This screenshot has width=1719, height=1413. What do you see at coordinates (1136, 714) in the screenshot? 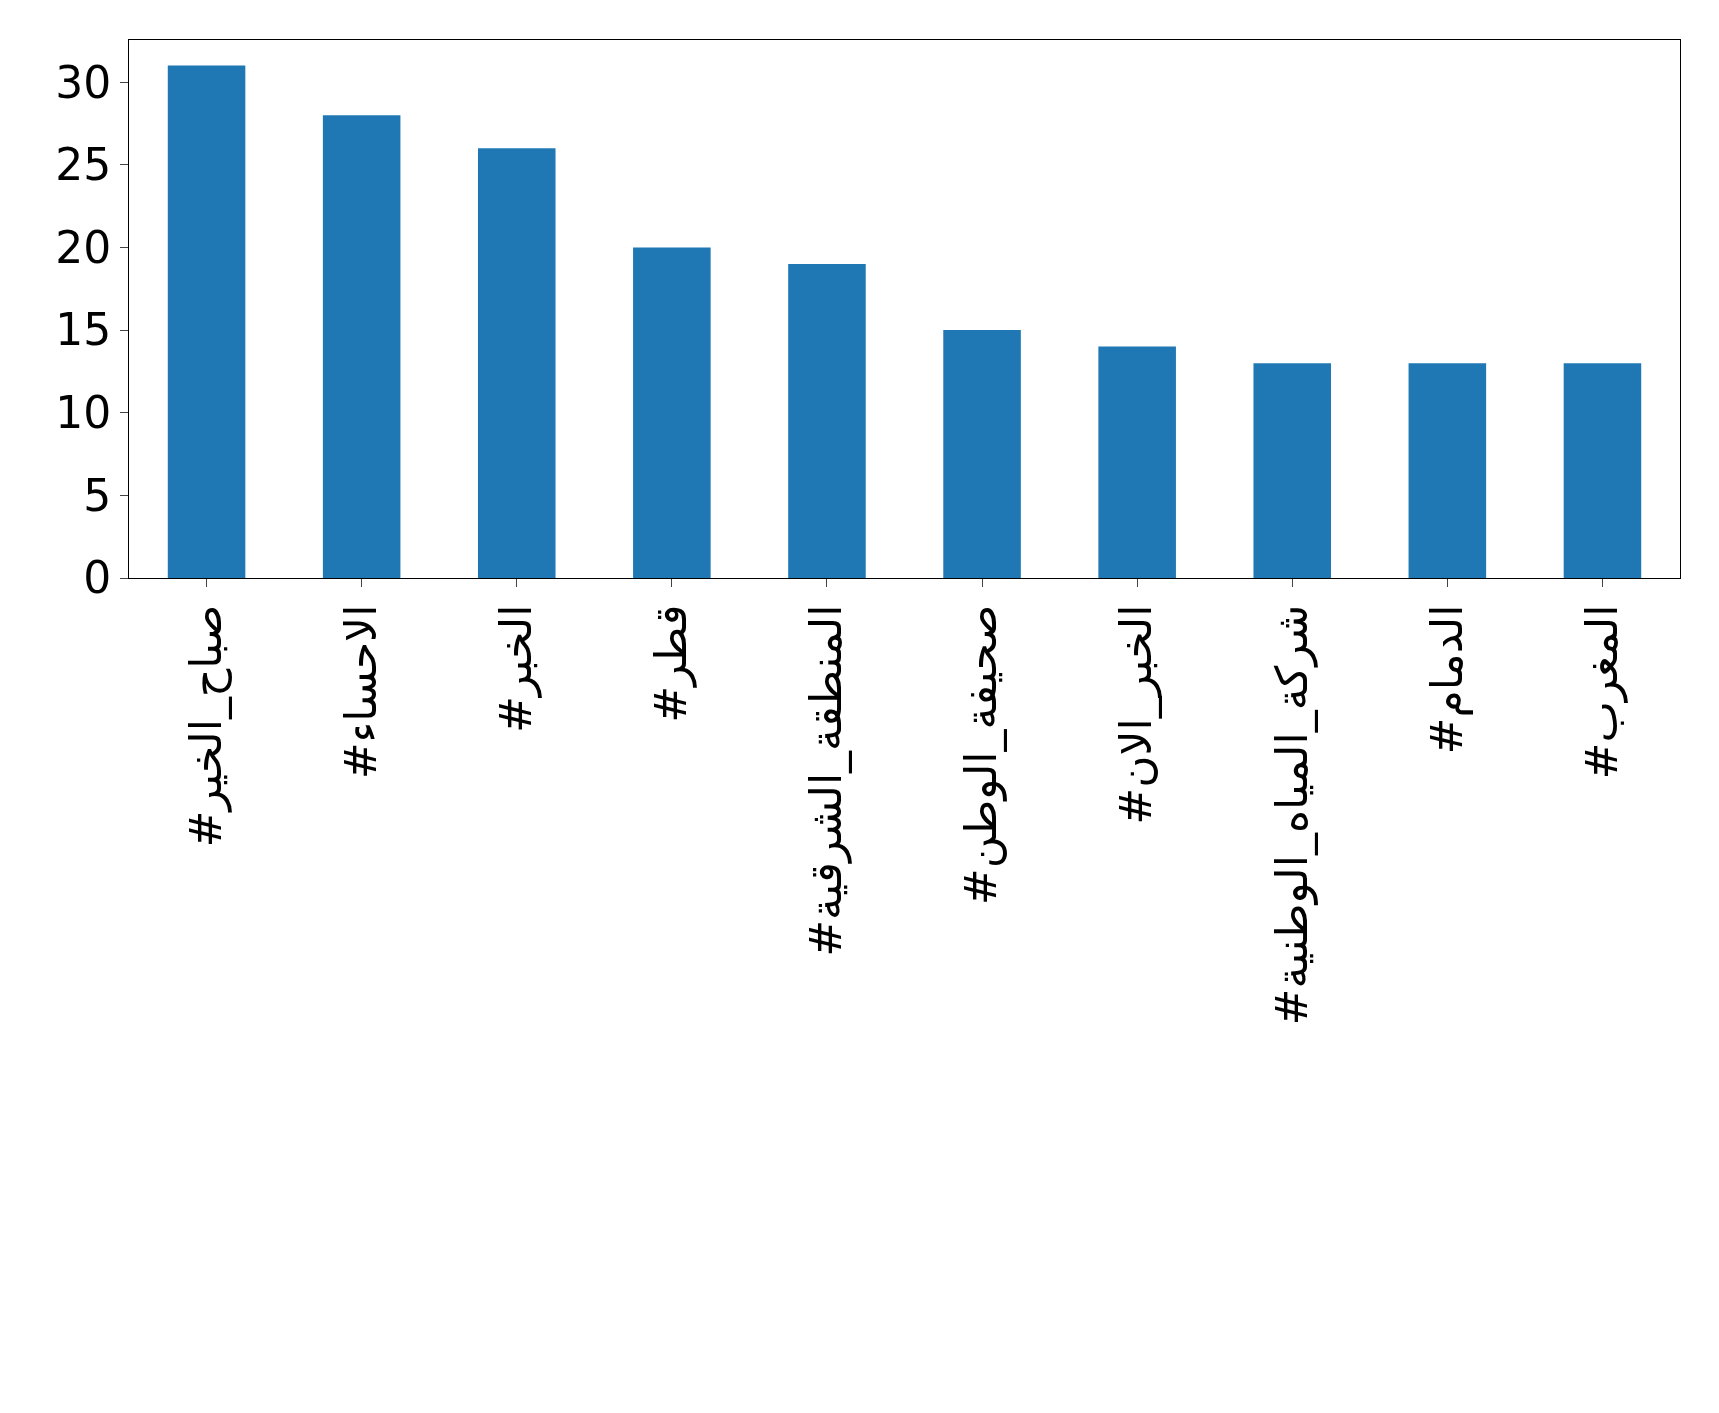
I see `x-tick-label: #الخبر_الان` at bounding box center [1136, 714].